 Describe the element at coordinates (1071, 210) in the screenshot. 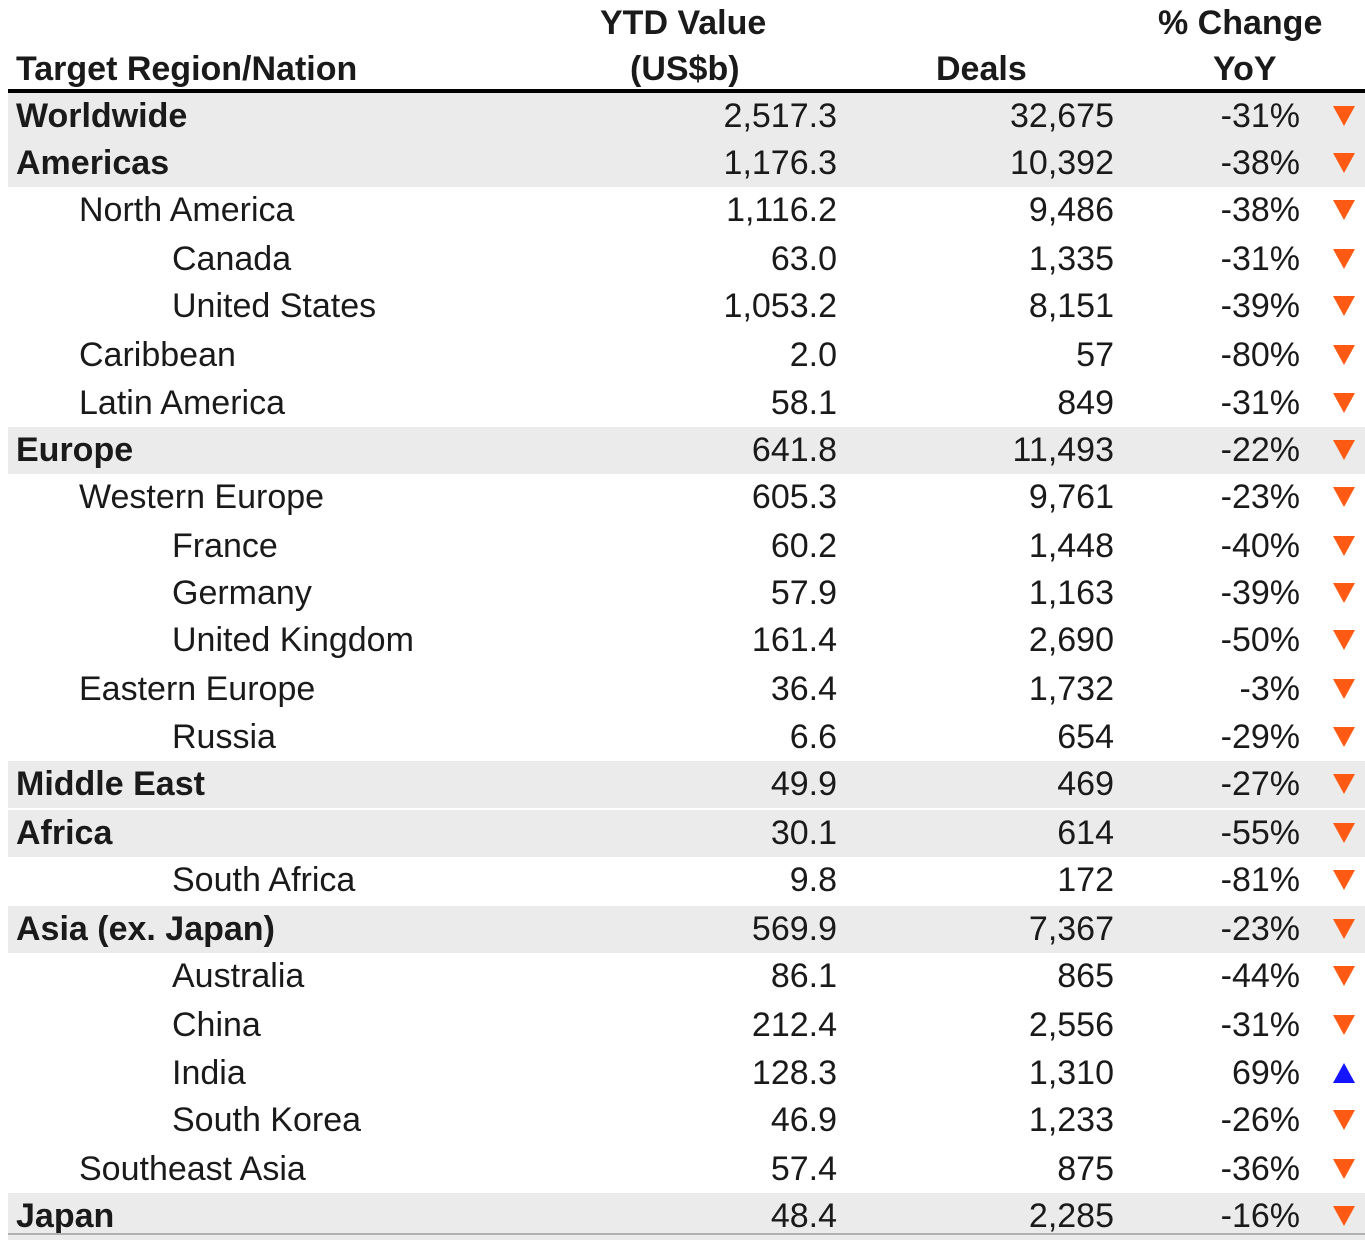

I see `deal-count: 9,486` at that location.